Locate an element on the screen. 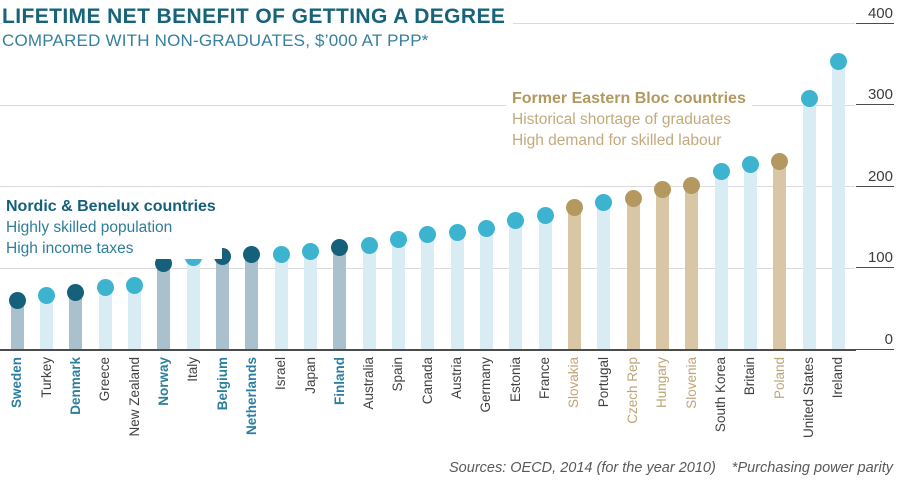 This screenshot has height=486, width=900. category-label-new-zealand: New Zealand is located at coordinates (134, 397).